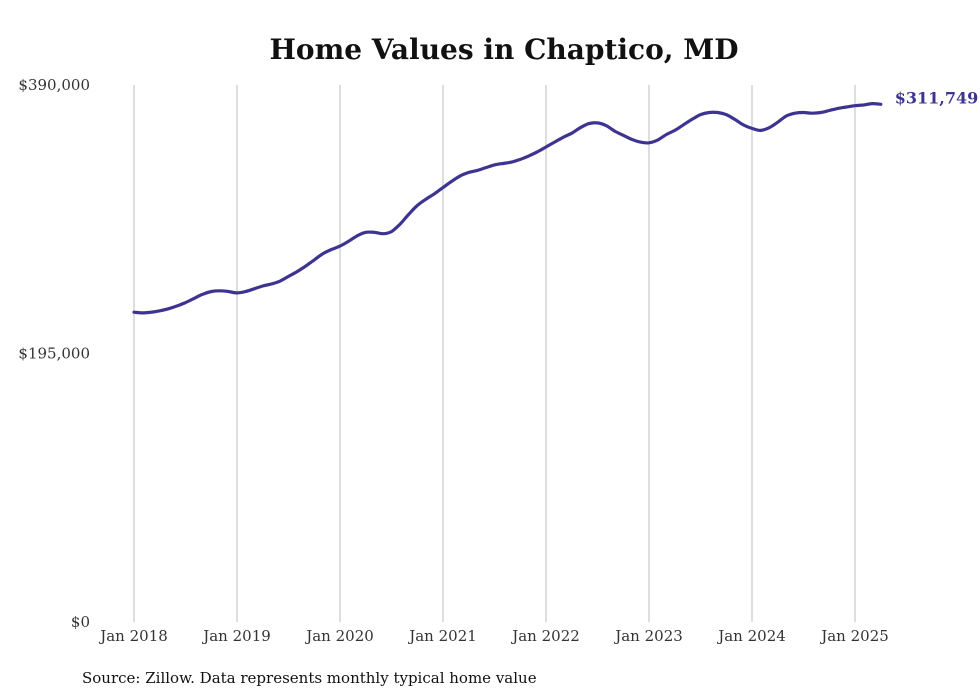 The width and height of the screenshot is (980, 699). I want to click on y-tick-label: $0, so click(80, 622).